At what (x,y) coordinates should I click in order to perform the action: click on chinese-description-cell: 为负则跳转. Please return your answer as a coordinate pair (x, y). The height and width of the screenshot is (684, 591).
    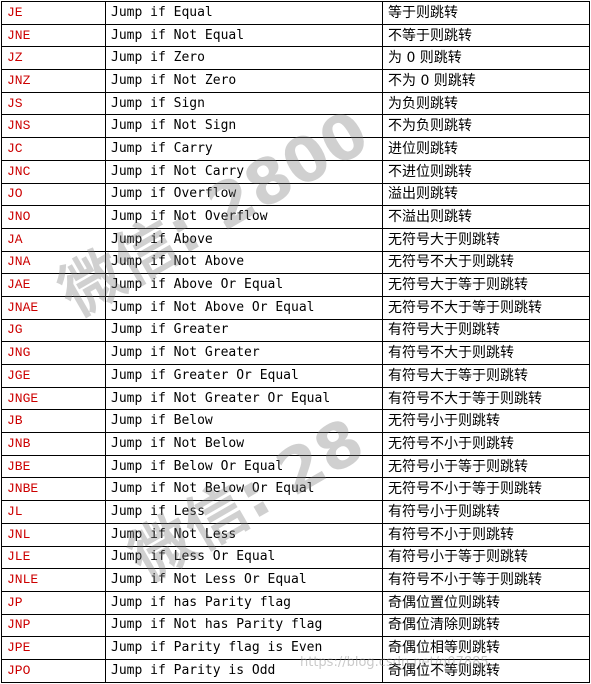
    Looking at the image, I should click on (486, 103).